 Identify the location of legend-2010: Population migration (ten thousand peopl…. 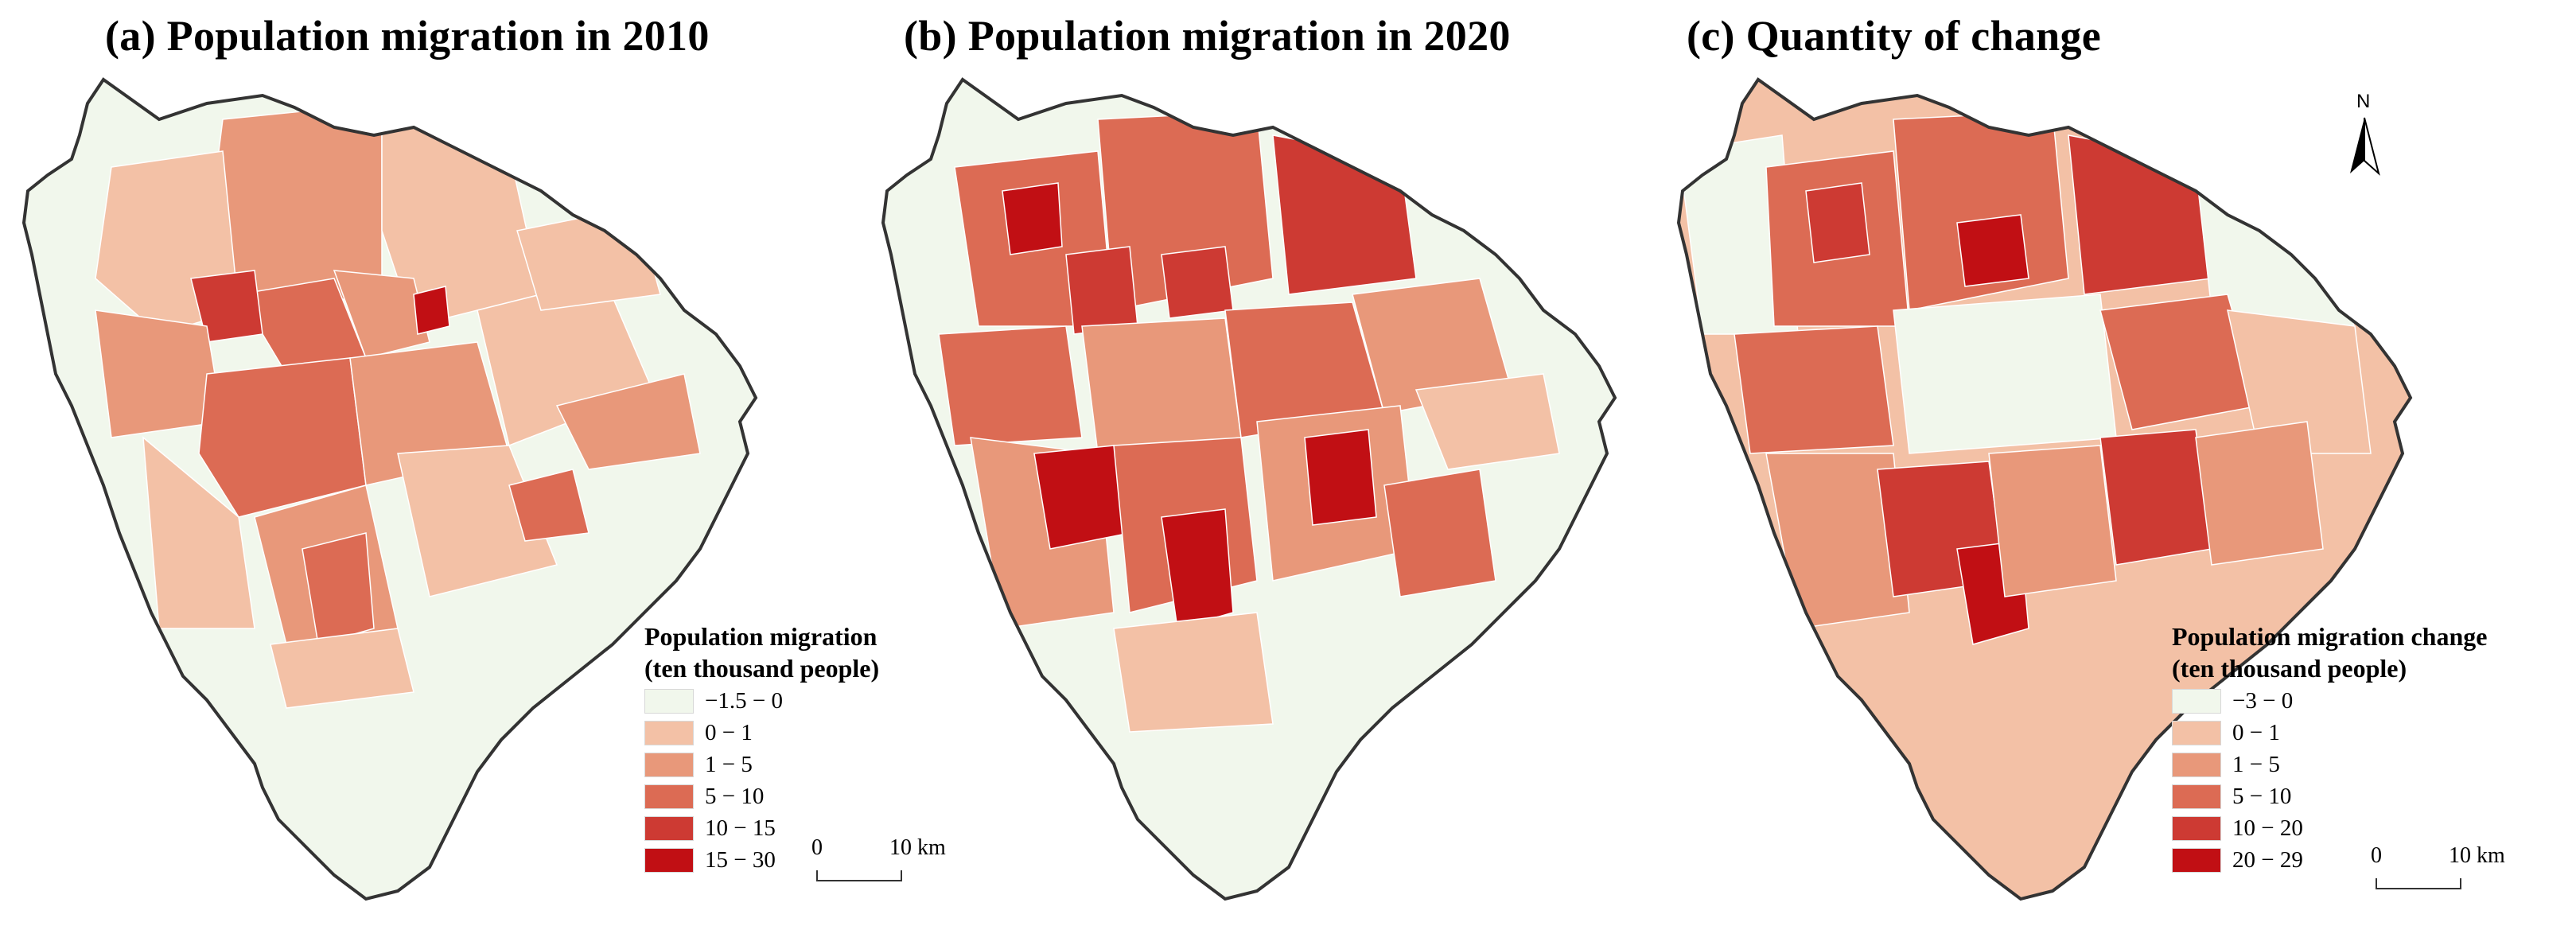
(762, 748).